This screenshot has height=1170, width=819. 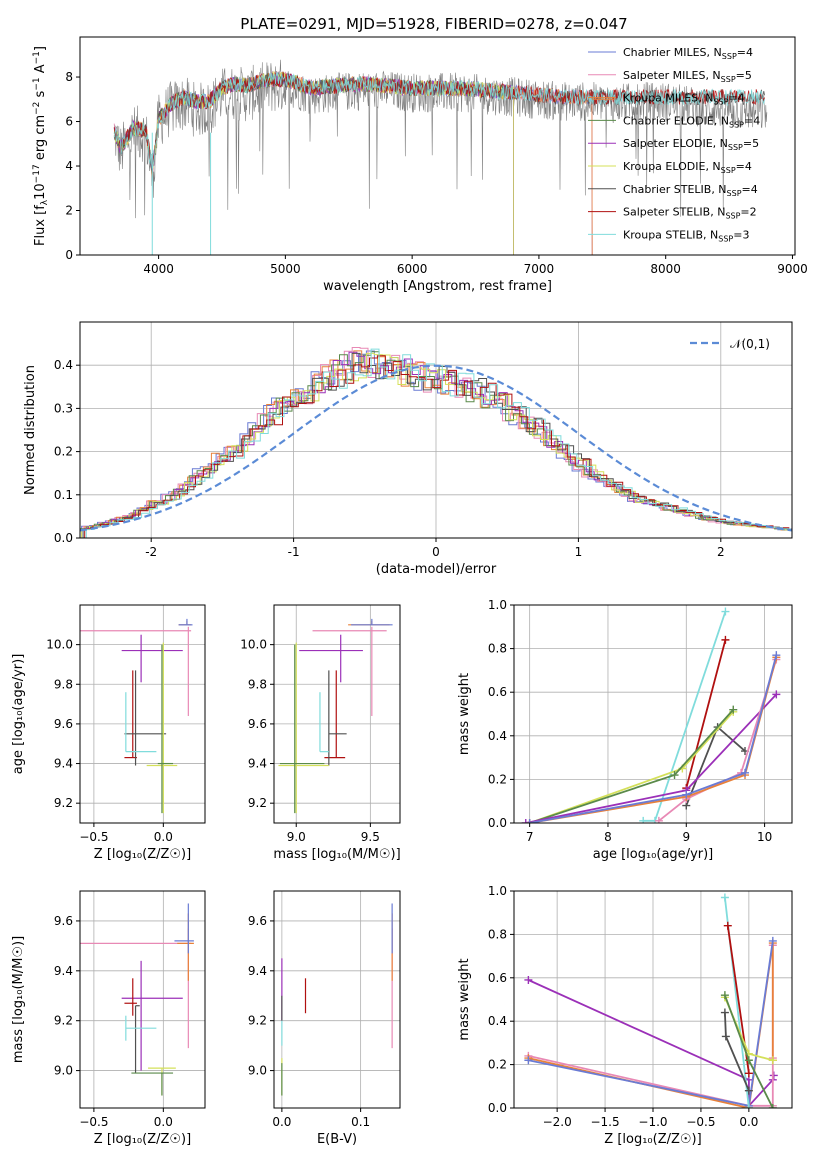 I want to click on y-axis-label: mass [log₁₀(M/M☉)], so click(x=18, y=999).